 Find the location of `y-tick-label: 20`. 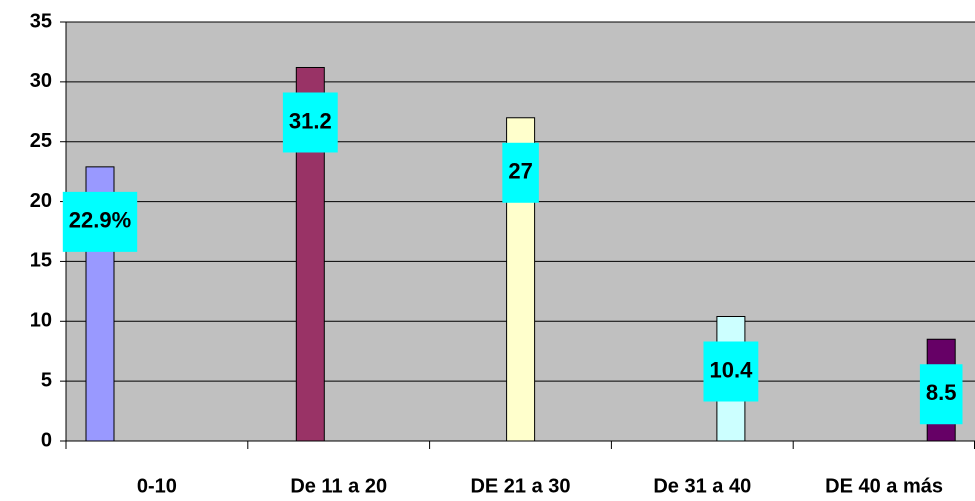

y-tick-label: 20 is located at coordinates (41, 201).